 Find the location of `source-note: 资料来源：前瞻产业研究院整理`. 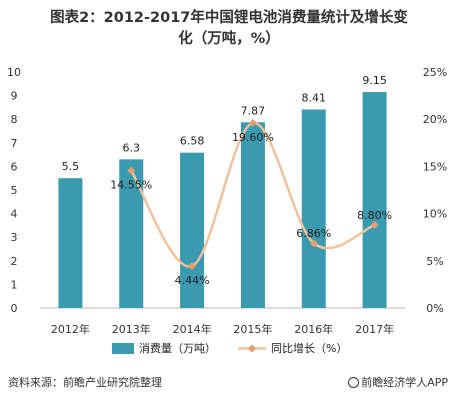

source-note: 资料来源：前瞻产业研究院整理 is located at coordinates (85, 382).